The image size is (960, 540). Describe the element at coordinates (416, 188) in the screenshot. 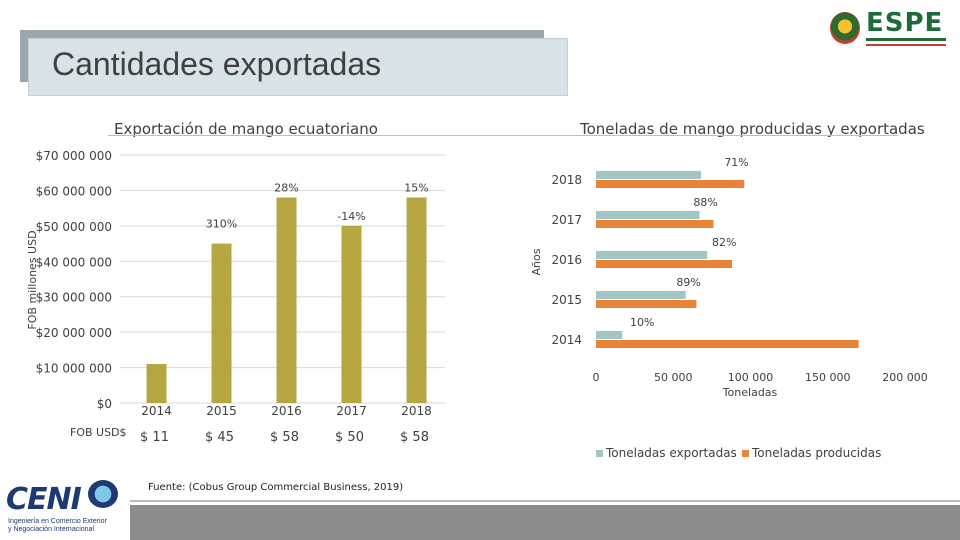

I see `growth-label: 15%` at that location.